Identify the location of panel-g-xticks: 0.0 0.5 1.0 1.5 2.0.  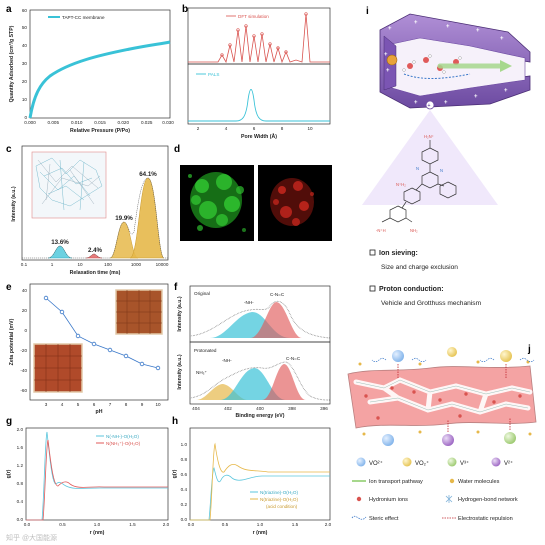
(97, 524).